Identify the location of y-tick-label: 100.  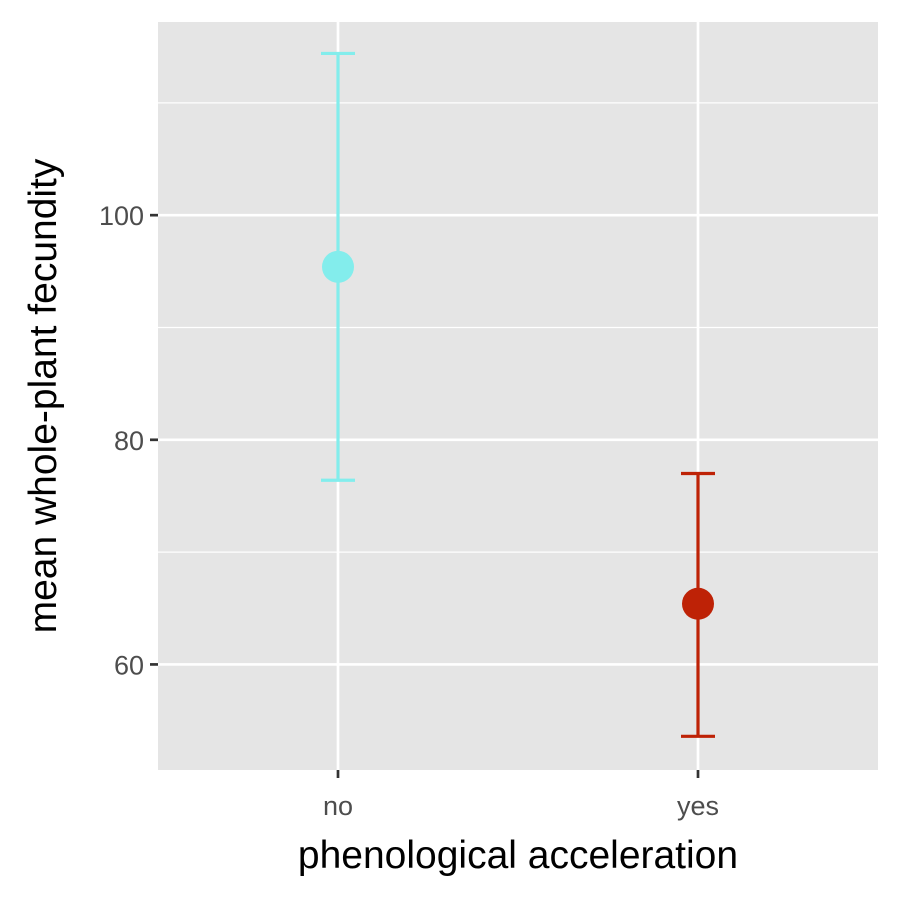
(121, 216).